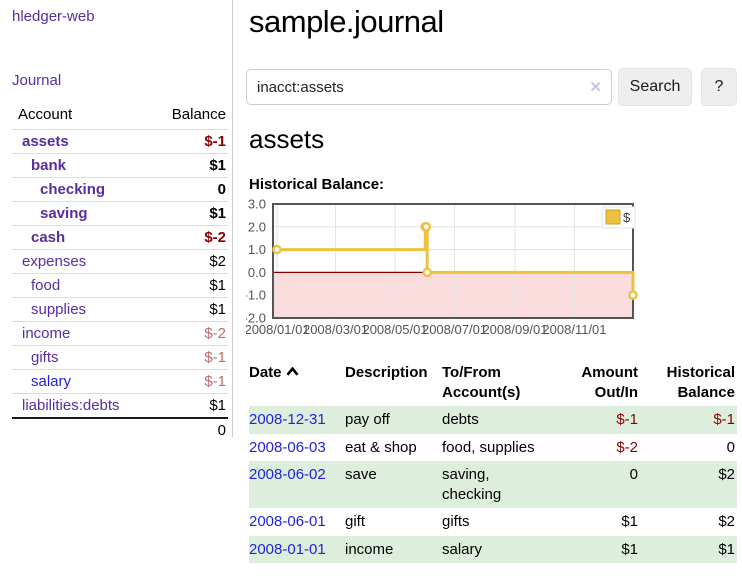 The height and width of the screenshot is (582, 742). I want to click on transaction-date-link: 2008-12-31, so click(287, 419).